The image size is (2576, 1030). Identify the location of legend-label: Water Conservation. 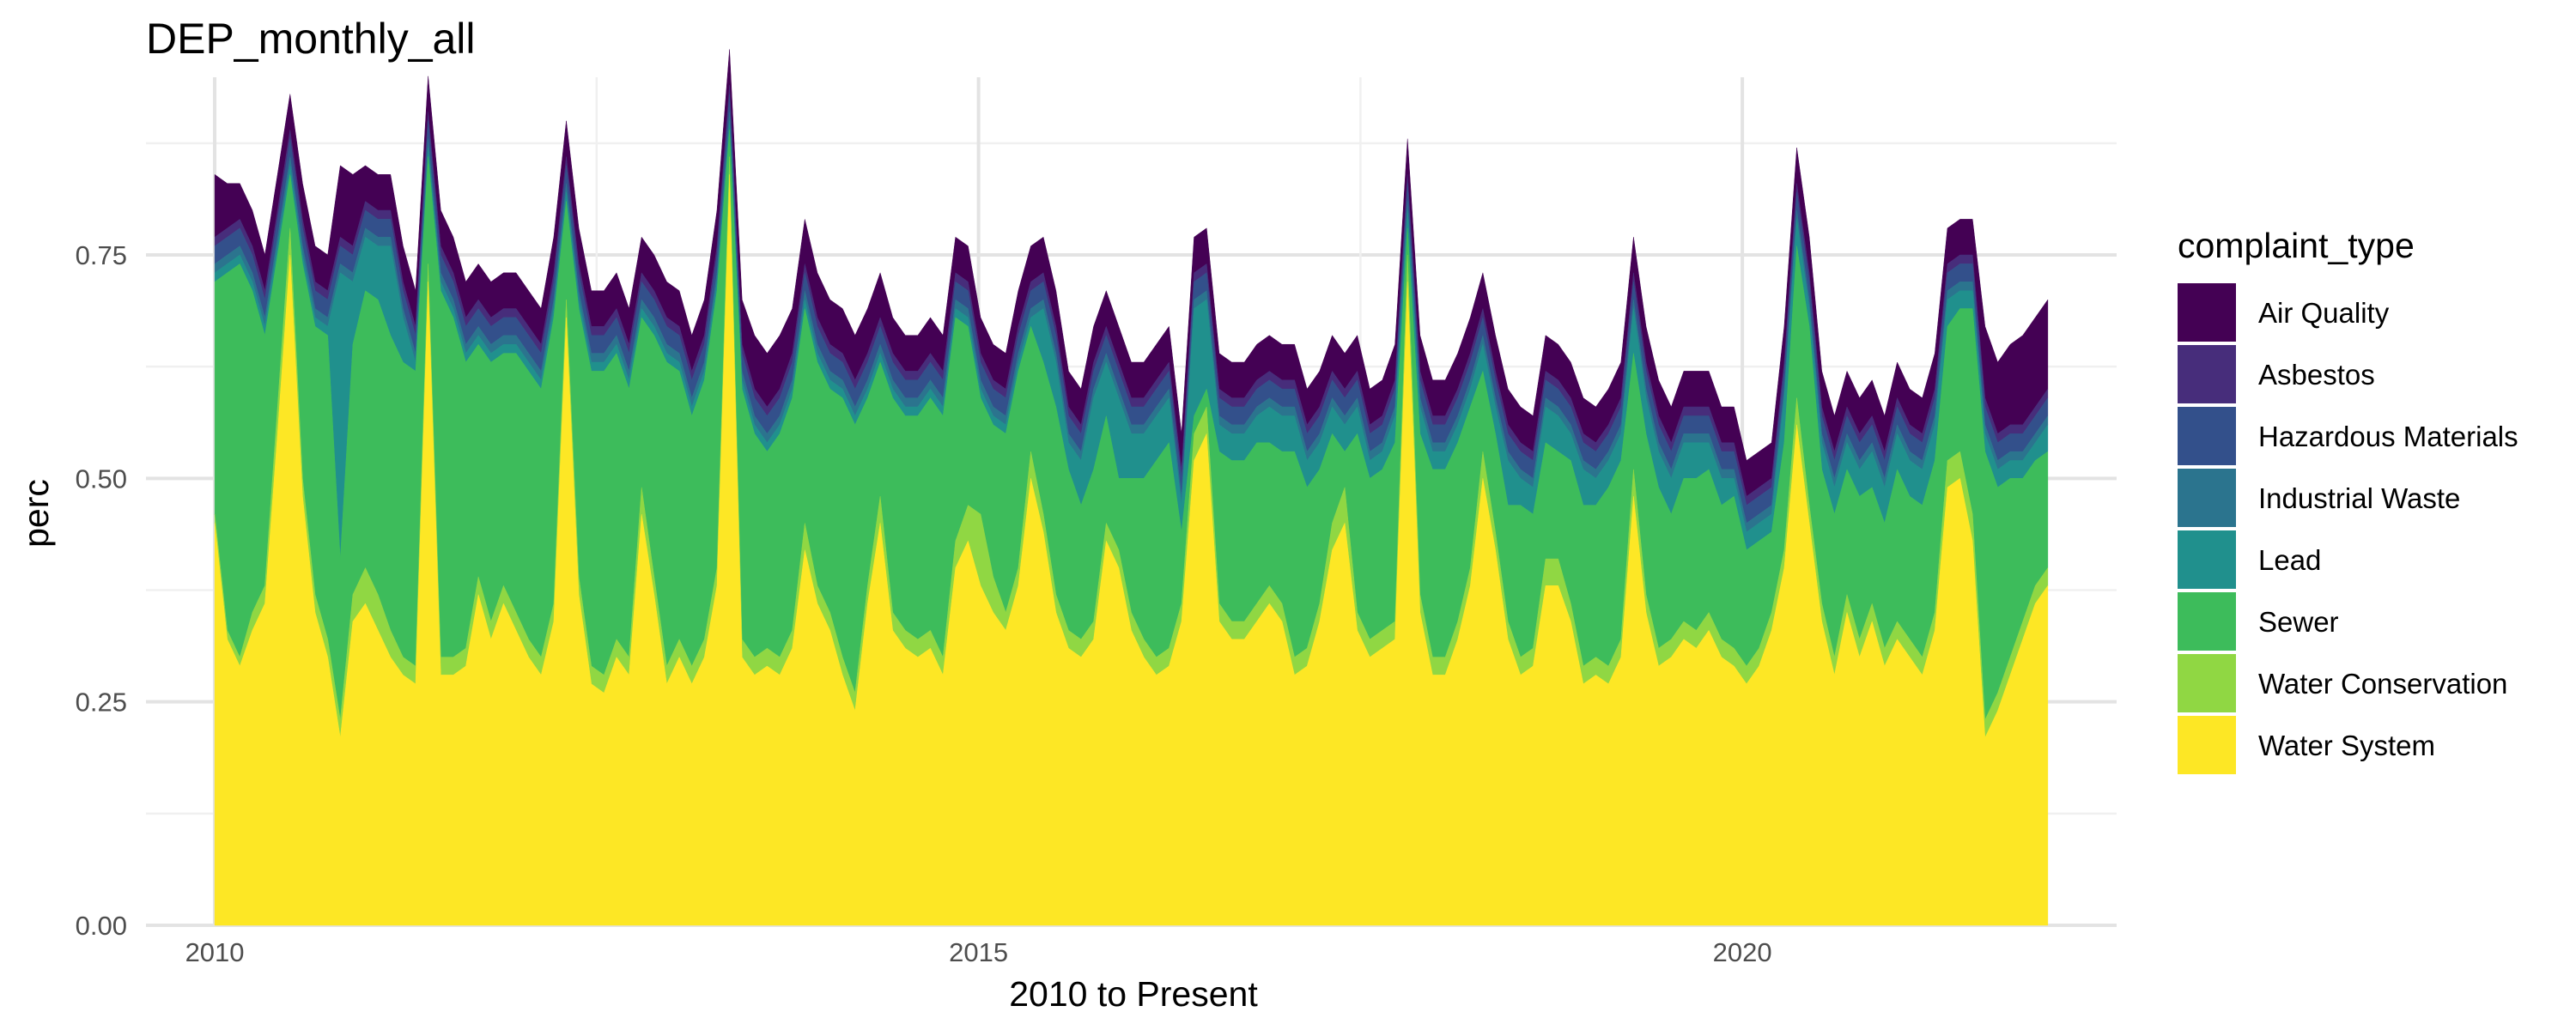
(2383, 684).